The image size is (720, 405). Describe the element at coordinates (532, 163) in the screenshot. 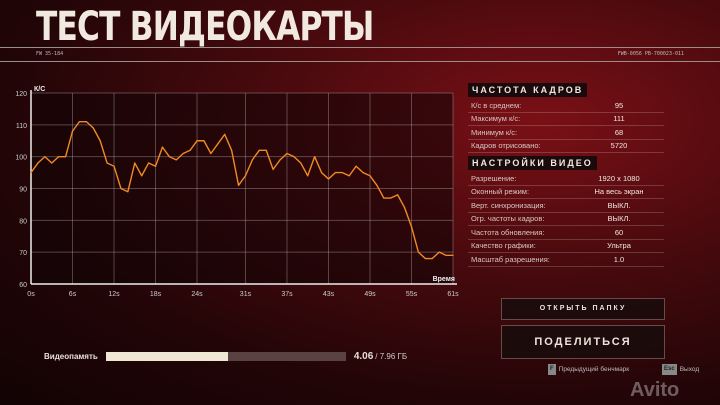

I see `video-heading: НАСТРОЙКИ ВИДЕО` at that location.